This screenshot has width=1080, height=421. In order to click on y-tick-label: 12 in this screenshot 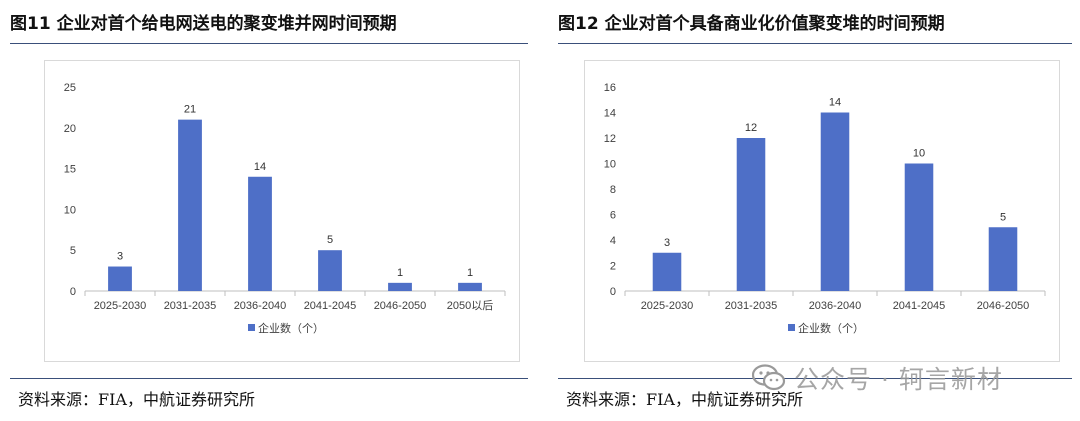, I will do `click(610, 139)`.